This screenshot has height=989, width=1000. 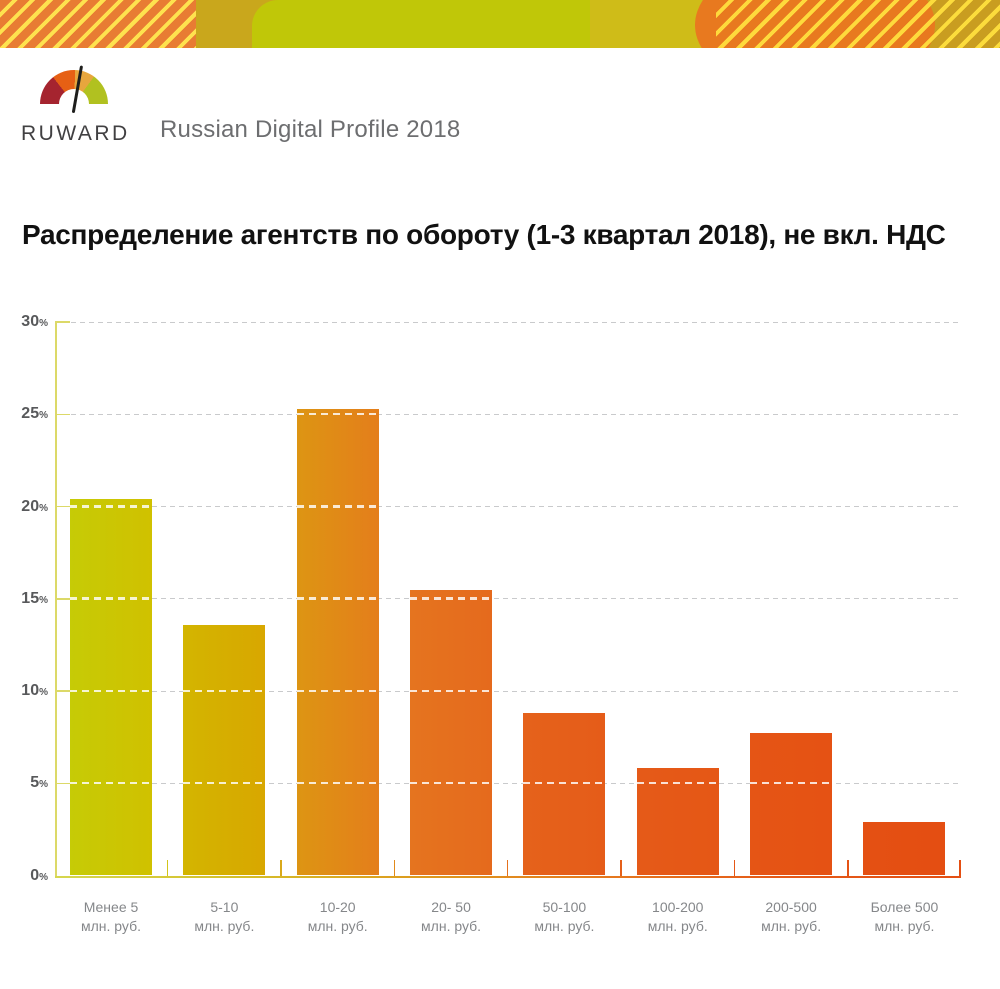 I want to click on x-tick-label-200-500: 200-500 млн. руб., so click(x=791, y=917).